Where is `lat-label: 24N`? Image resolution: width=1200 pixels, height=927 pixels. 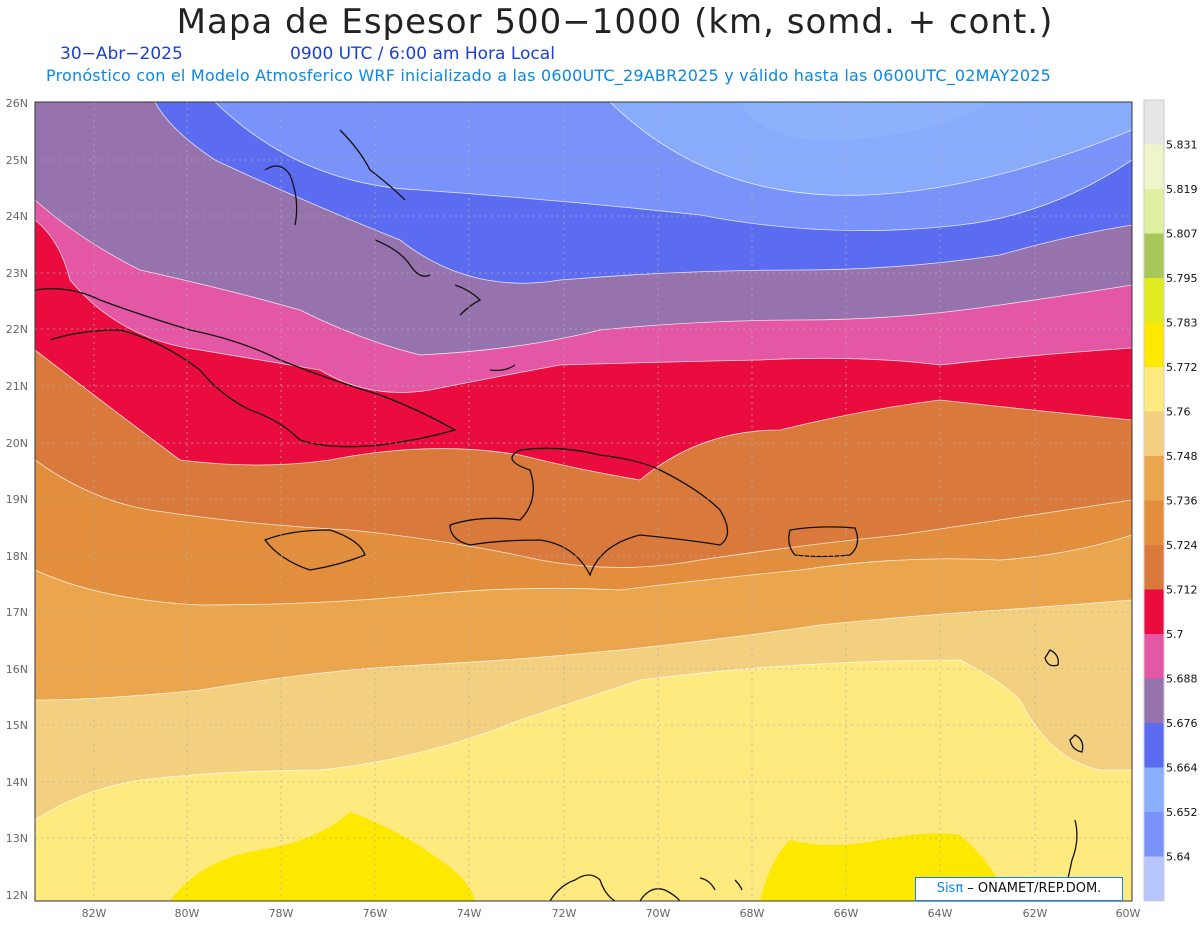 lat-label: 24N is located at coordinates (17, 216).